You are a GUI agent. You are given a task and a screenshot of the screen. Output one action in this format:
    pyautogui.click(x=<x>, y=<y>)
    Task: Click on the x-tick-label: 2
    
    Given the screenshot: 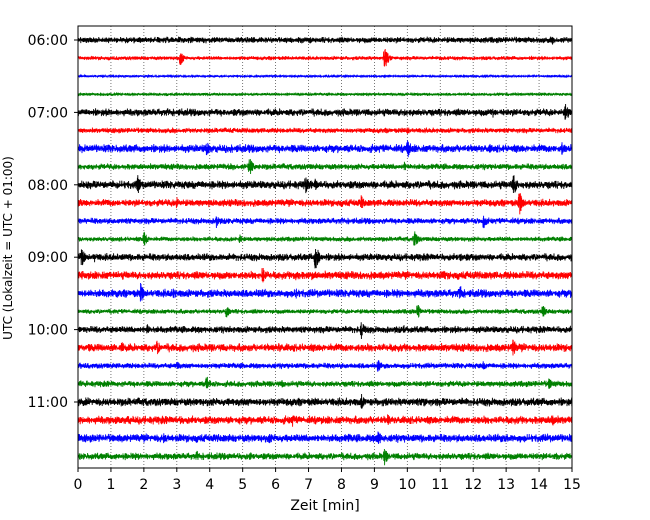 What is the action you would take?
    pyautogui.click(x=143, y=485)
    